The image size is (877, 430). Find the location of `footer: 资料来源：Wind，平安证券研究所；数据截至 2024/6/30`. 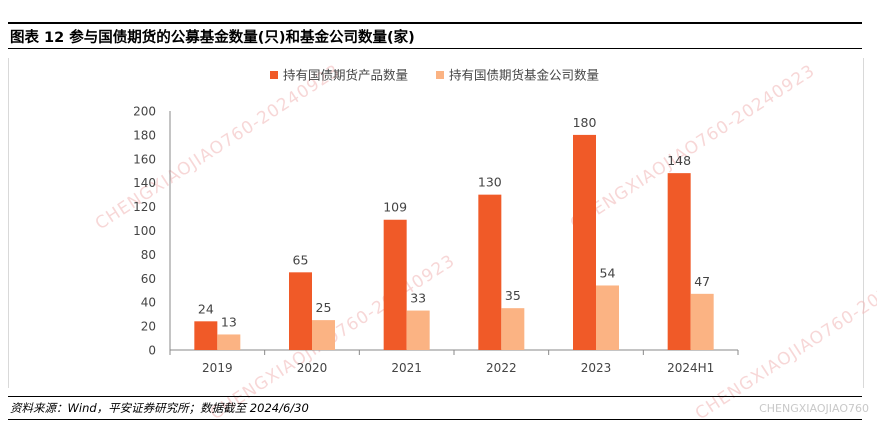

footer: 资料来源：Wind，平安证券研究所；数据截至 2024/6/30 is located at coordinates (435, 408).